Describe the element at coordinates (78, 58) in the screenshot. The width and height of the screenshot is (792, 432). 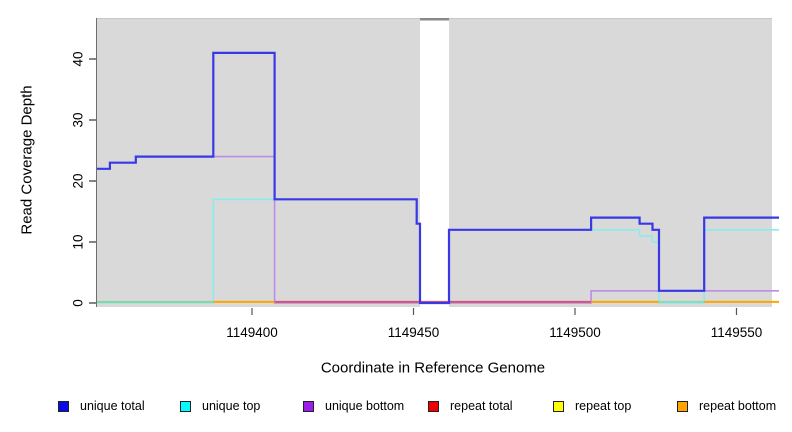
I see `y-tick-label: 40` at that location.